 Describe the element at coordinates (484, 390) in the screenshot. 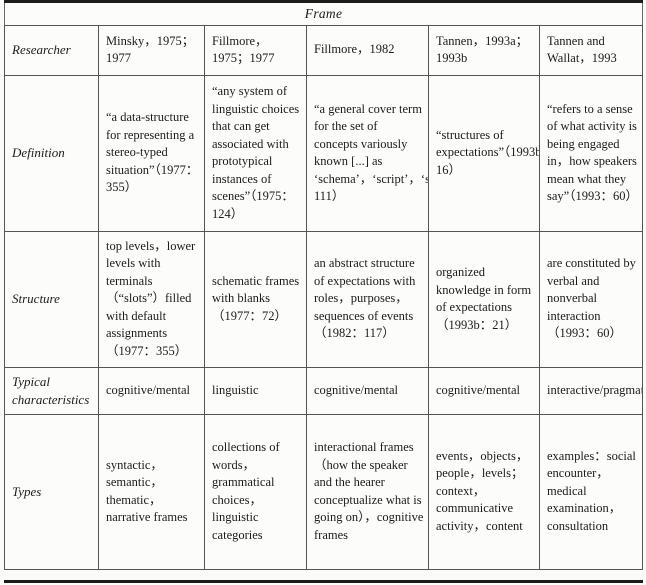

I see `cell-characteristics-tannen: cognitive/mental` at that location.